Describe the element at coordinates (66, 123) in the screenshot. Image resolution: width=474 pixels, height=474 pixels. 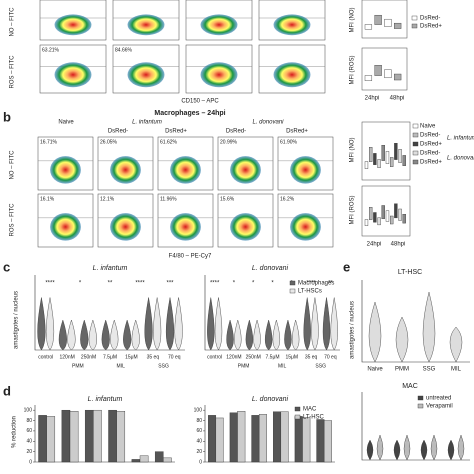
I see `label: Naive` at that location.